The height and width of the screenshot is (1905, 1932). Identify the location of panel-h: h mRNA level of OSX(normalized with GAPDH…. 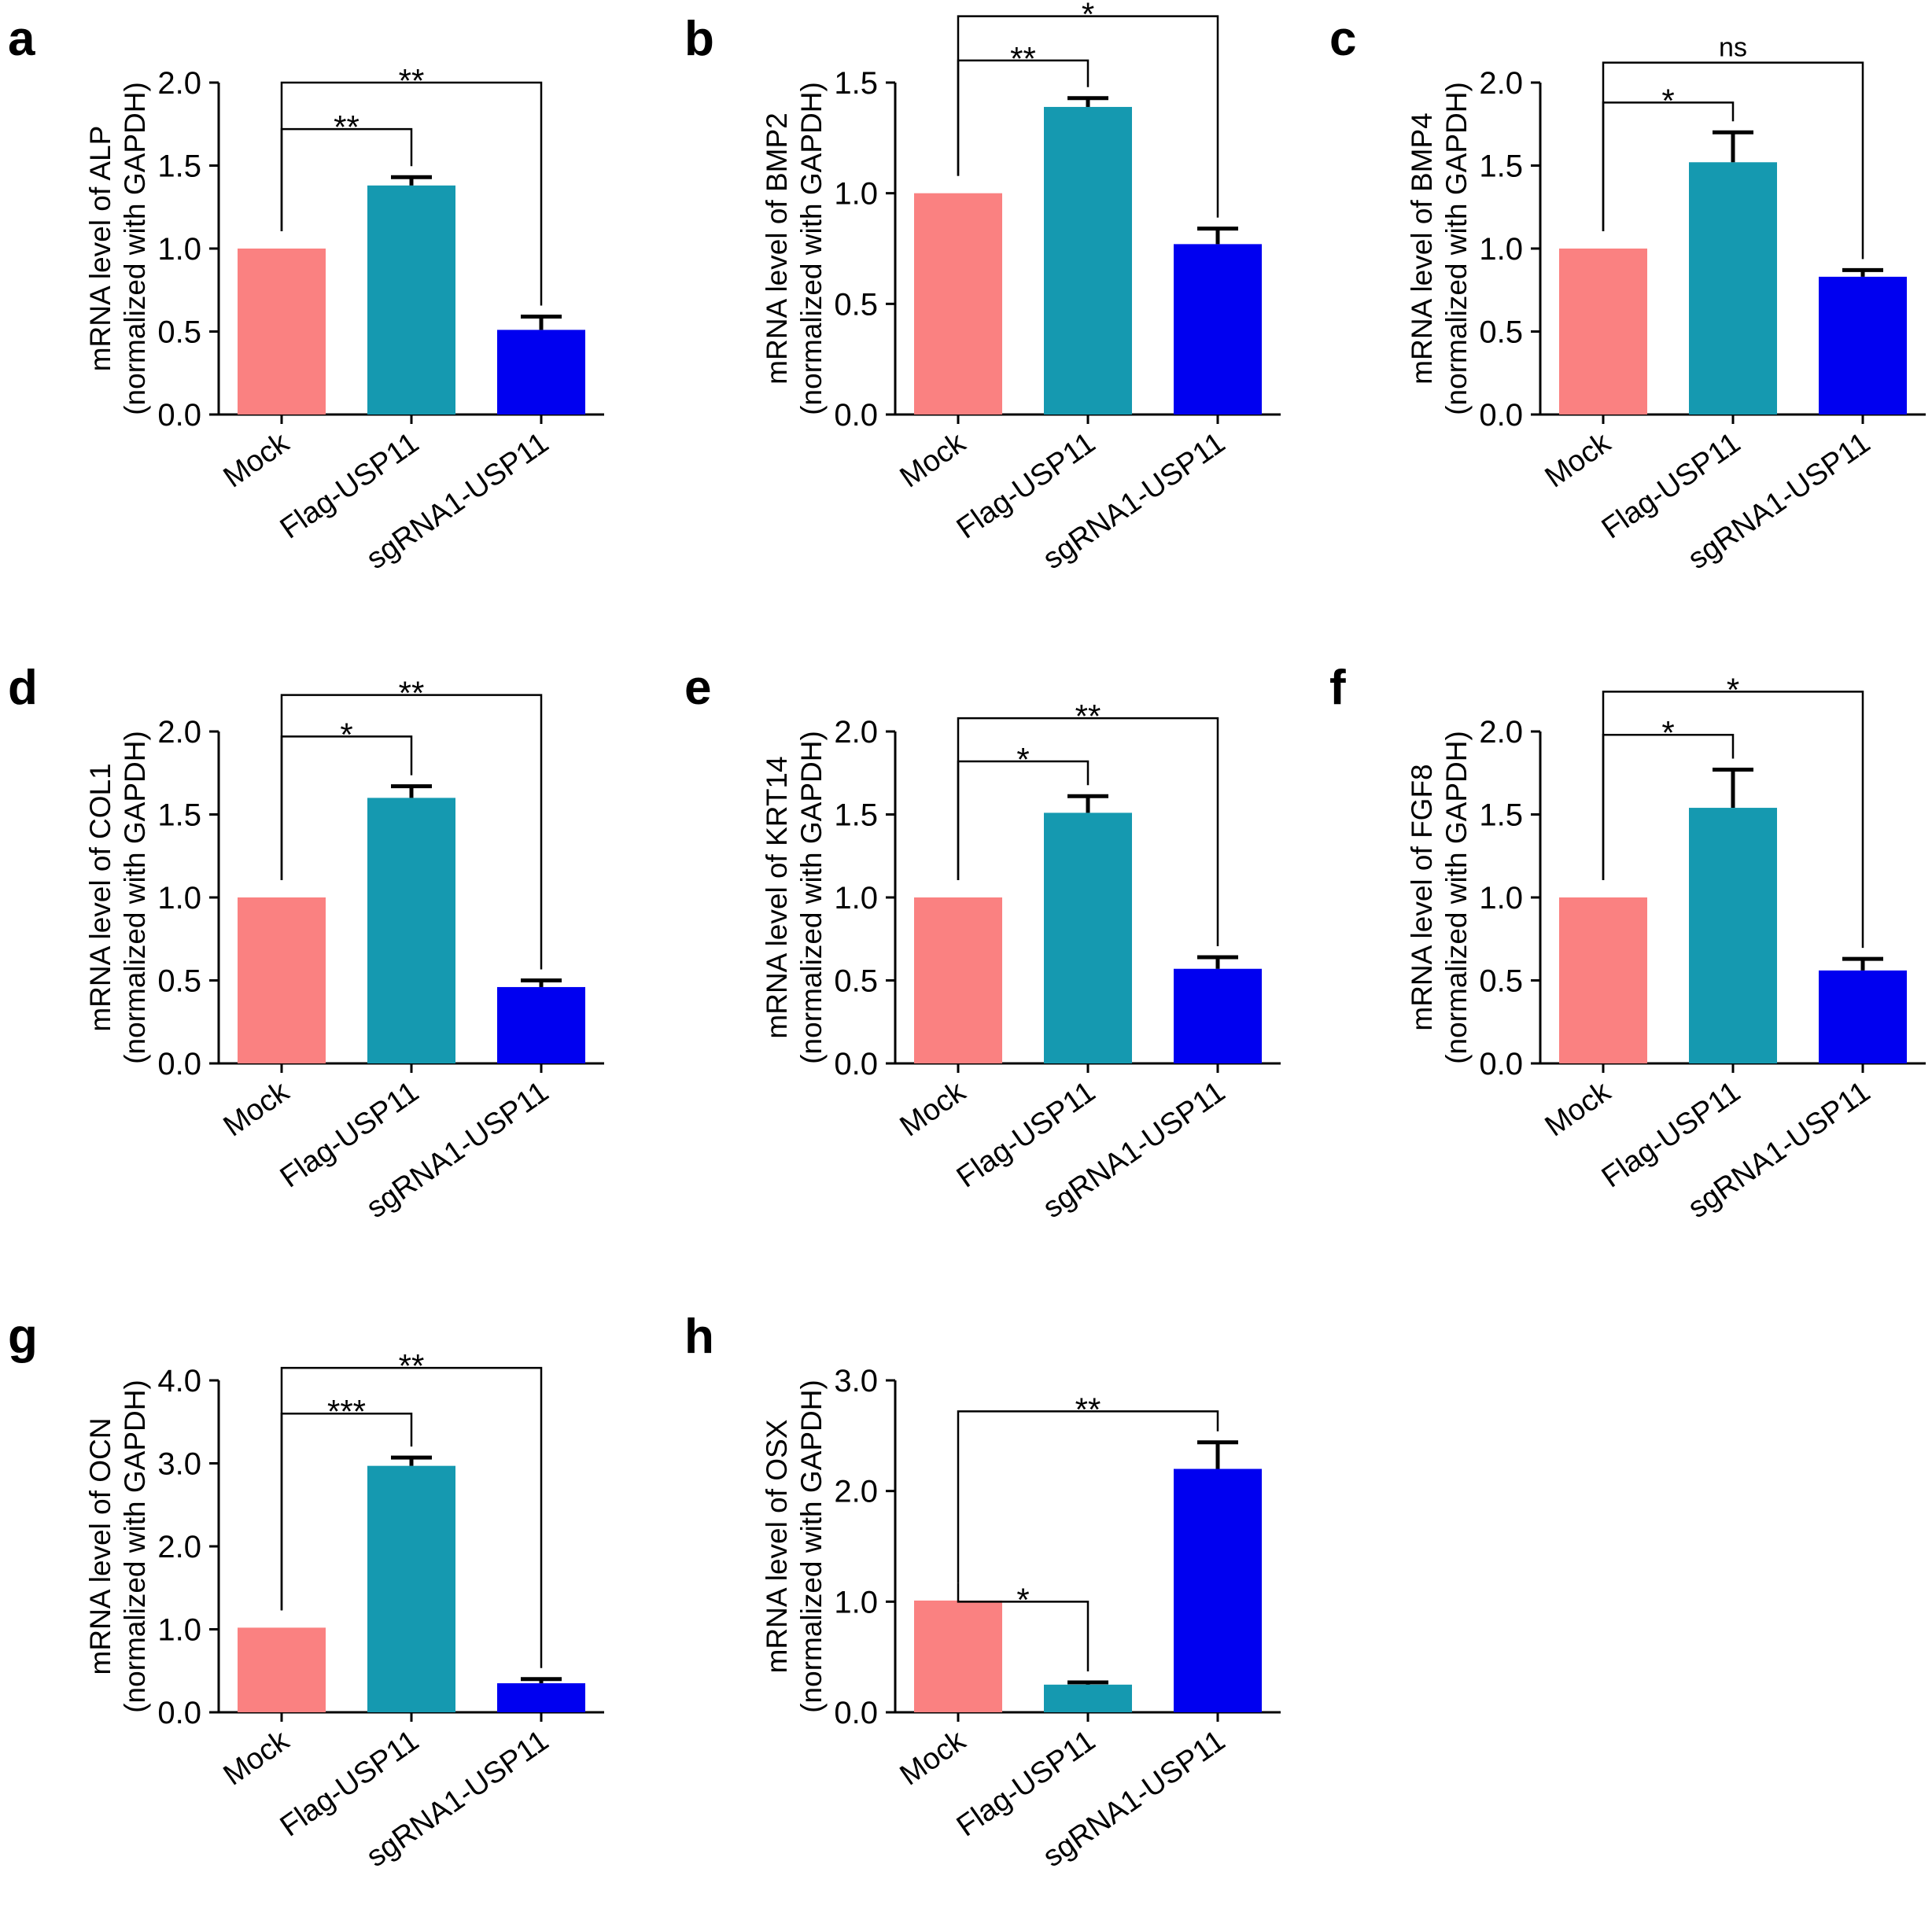
(982, 1592).